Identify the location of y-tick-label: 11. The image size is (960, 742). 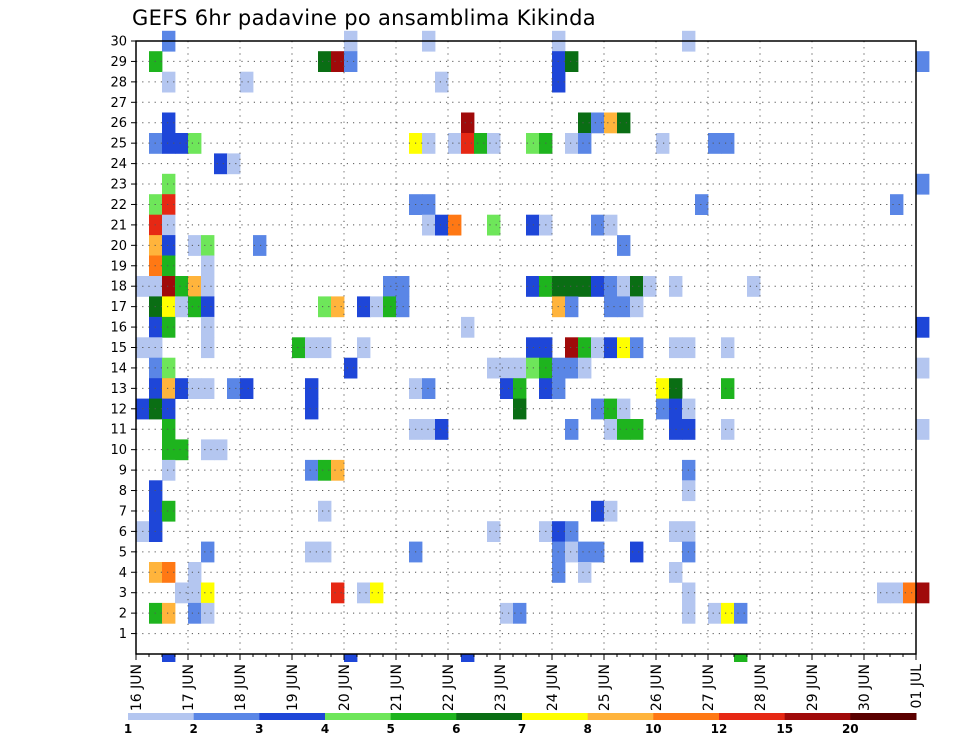
(118, 430).